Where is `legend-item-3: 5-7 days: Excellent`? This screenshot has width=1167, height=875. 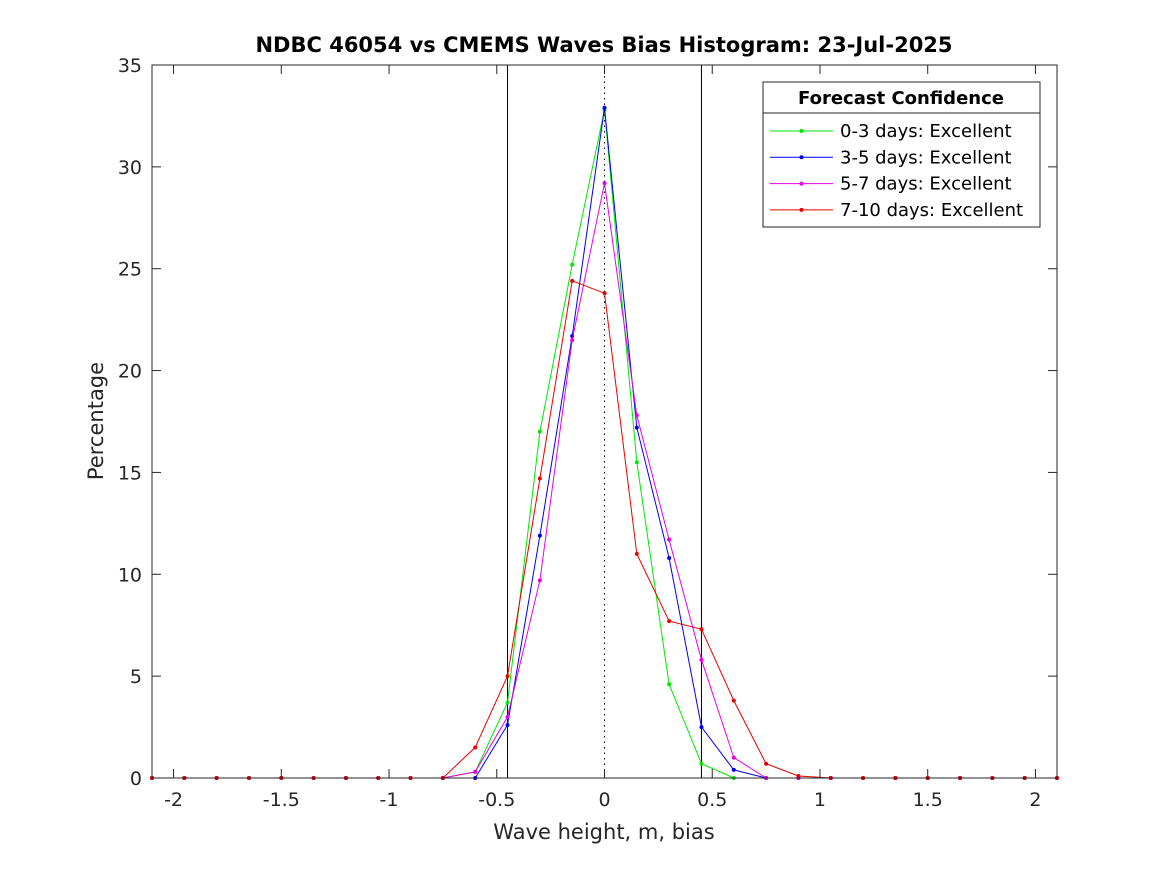
legend-item-3: 5-7 days: Excellent is located at coordinates (891, 184).